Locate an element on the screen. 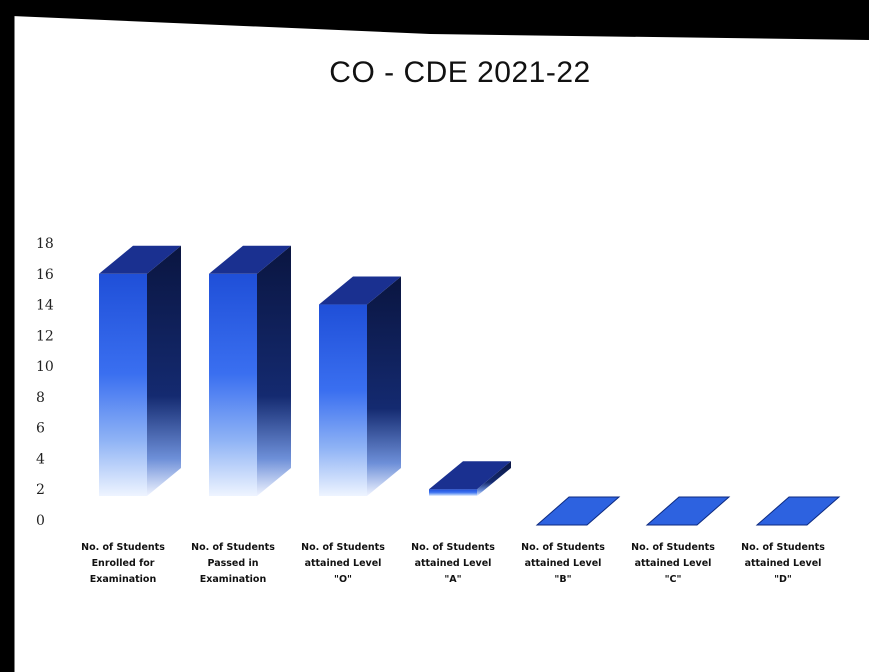 This screenshot has width=869, height=672. x-tick-label: No. of Students attained Level "D" is located at coordinates (783, 564).